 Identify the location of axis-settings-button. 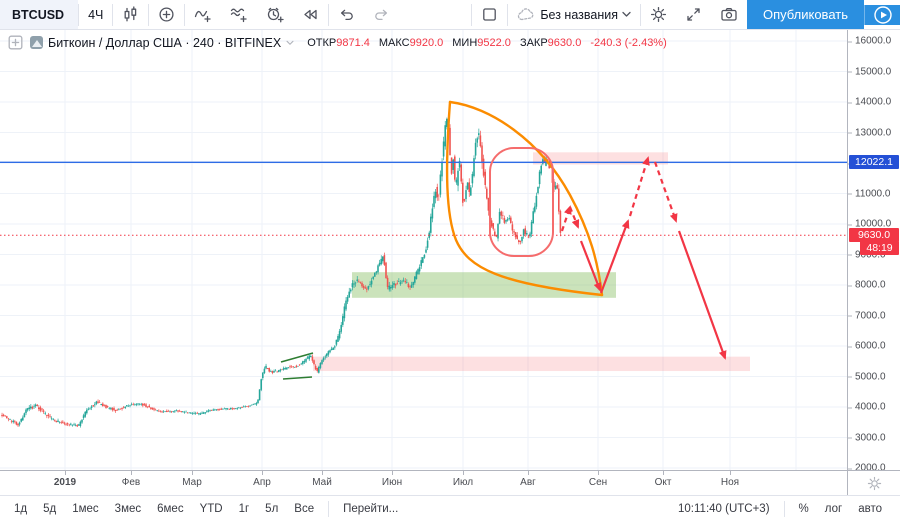
(873, 483).